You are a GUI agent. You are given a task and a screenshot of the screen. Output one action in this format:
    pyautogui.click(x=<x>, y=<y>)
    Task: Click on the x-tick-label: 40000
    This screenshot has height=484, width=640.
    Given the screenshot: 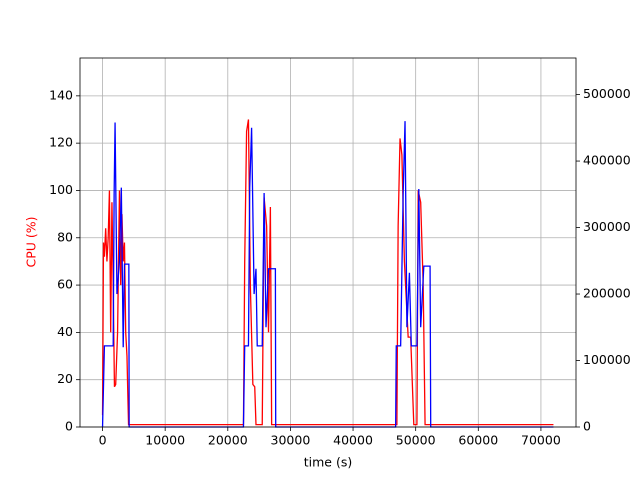 What is the action you would take?
    pyautogui.click(x=353, y=440)
    